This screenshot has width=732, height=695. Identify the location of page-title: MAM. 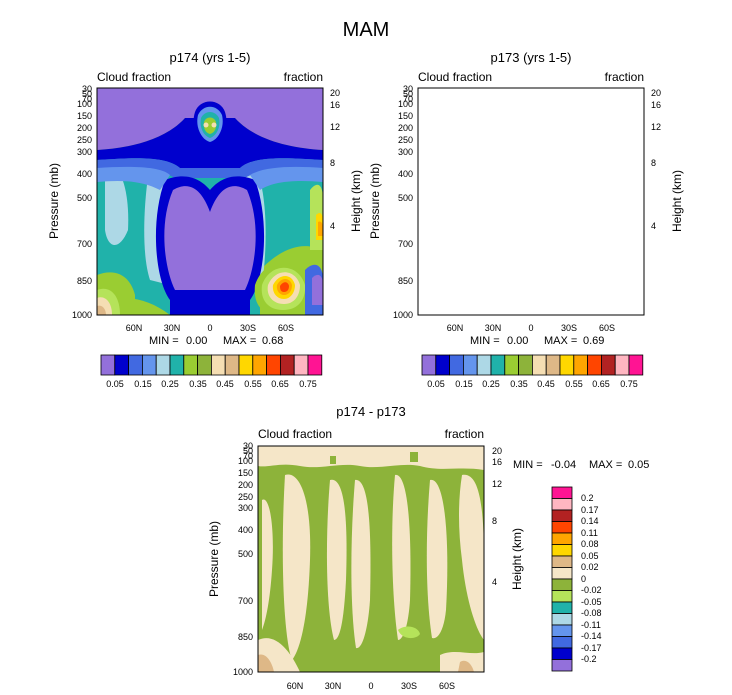
(366, 30).